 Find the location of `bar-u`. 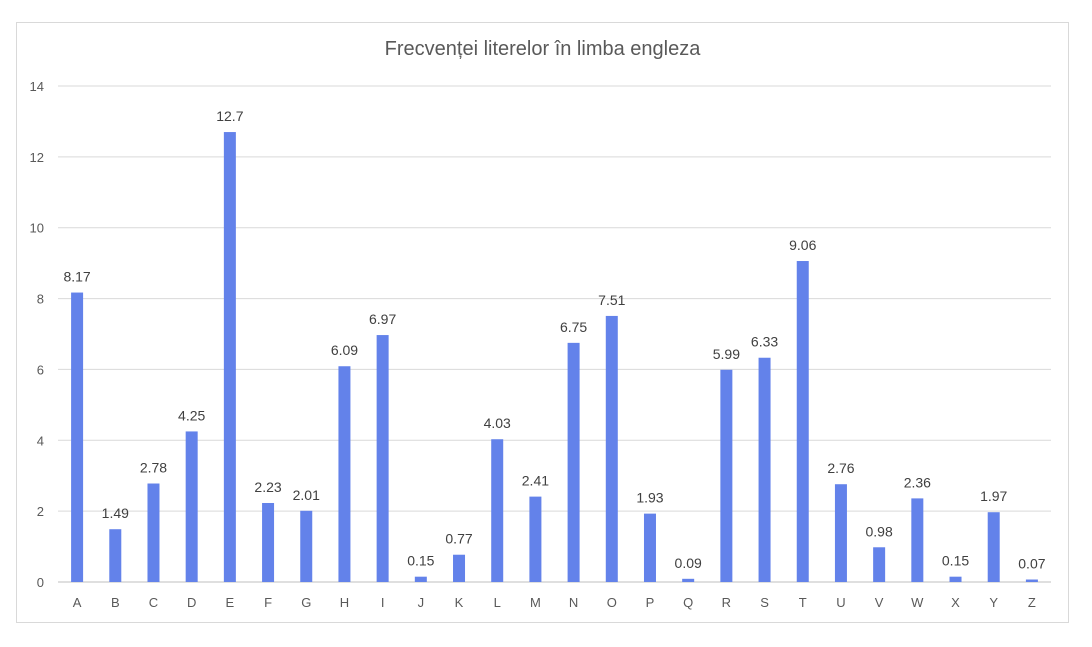

bar-u is located at coordinates (840, 533).